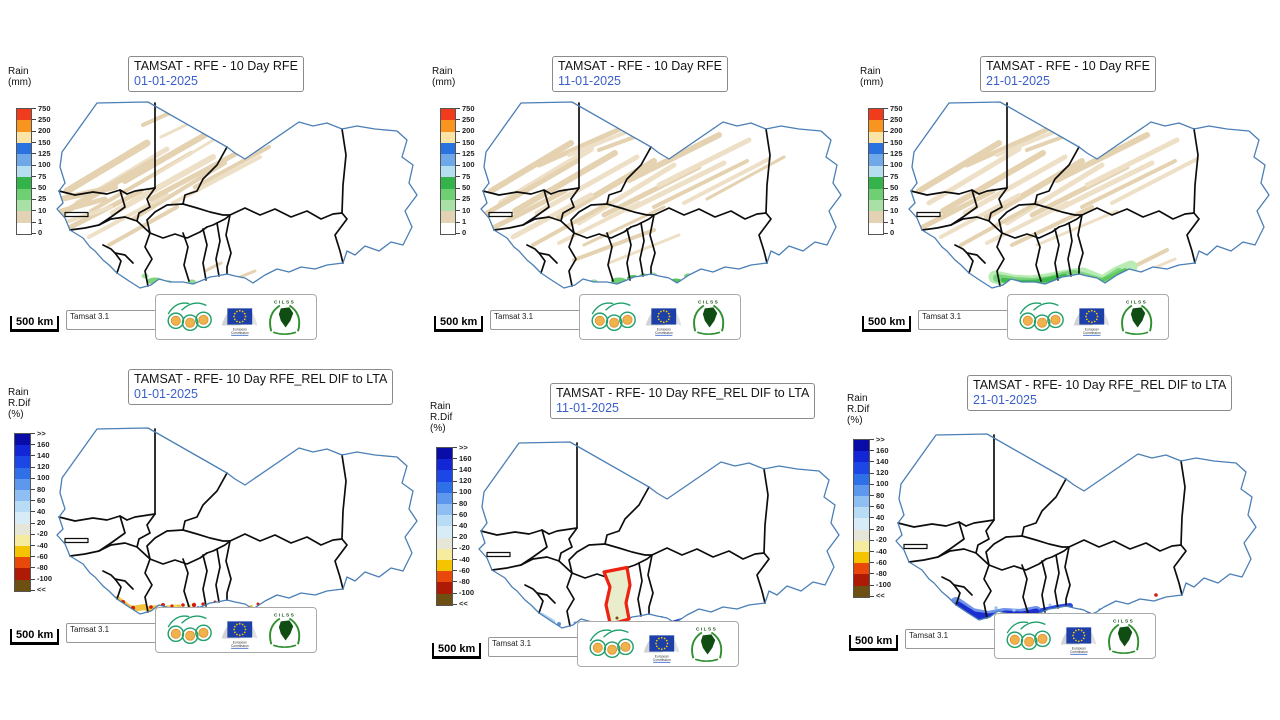 This screenshot has width=1280, height=720. What do you see at coordinates (465, 469) in the screenshot?
I see `legend-tick-label: 140` at bounding box center [465, 469].